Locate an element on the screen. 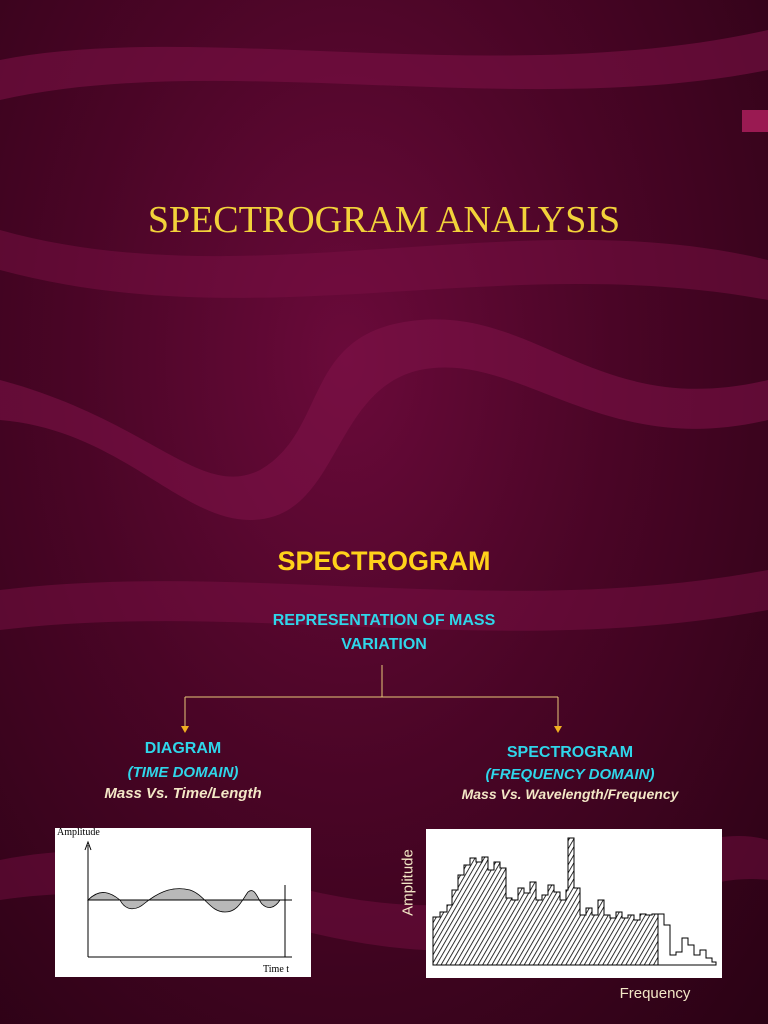 The image size is (768, 1024). section-heading: SPECTROGRAM is located at coordinates (384, 561).